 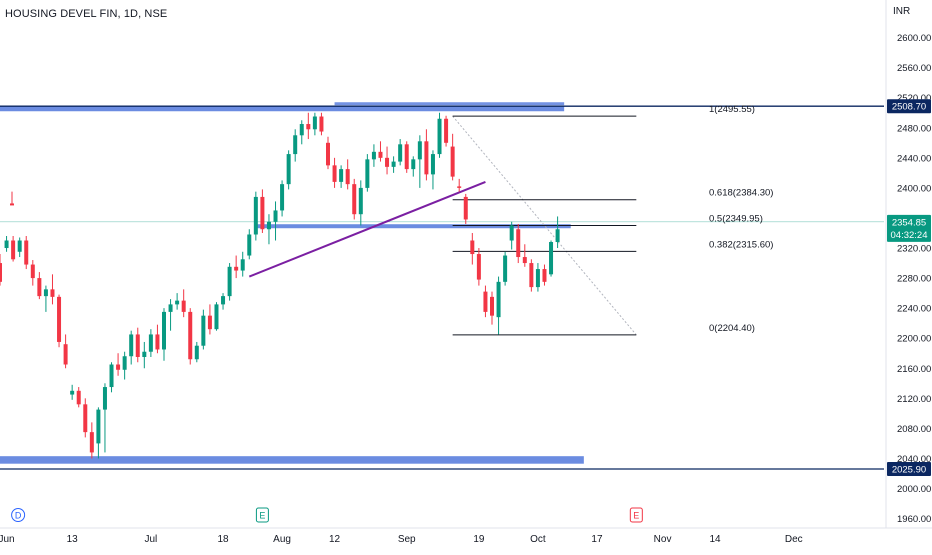 I want to click on resistance-zone, so click(x=282, y=108).